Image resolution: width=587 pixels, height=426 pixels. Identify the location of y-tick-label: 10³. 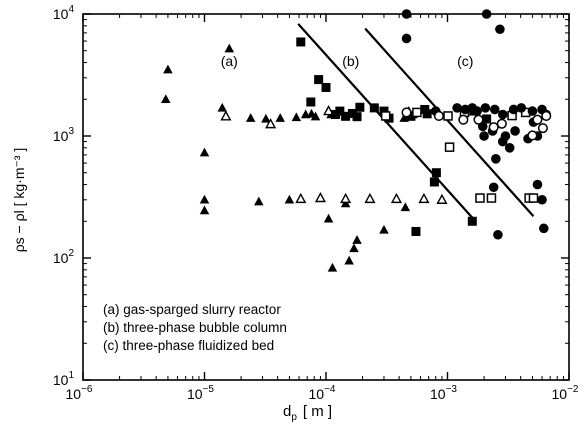
(64, 135).